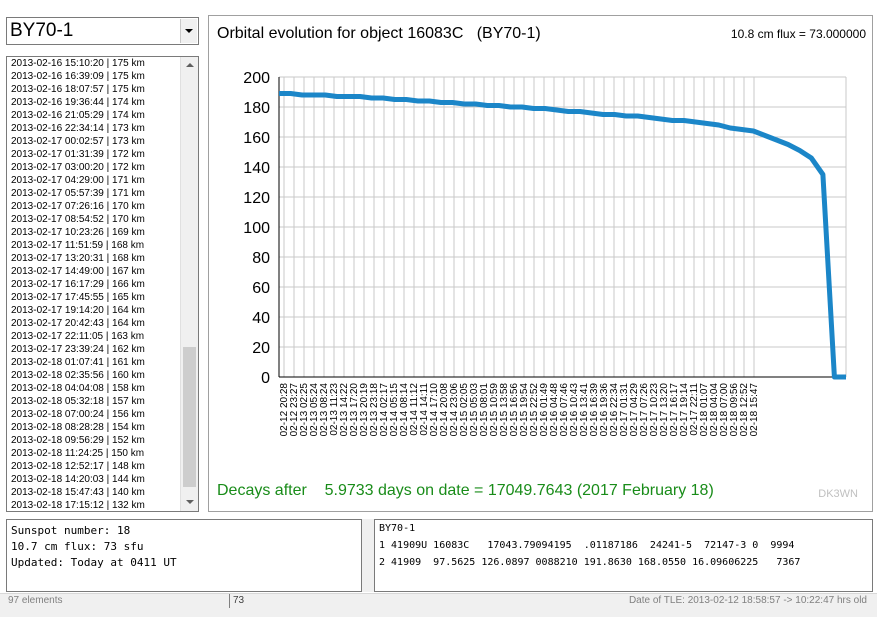  I want to click on scroll-up-icon, so click(189, 65).